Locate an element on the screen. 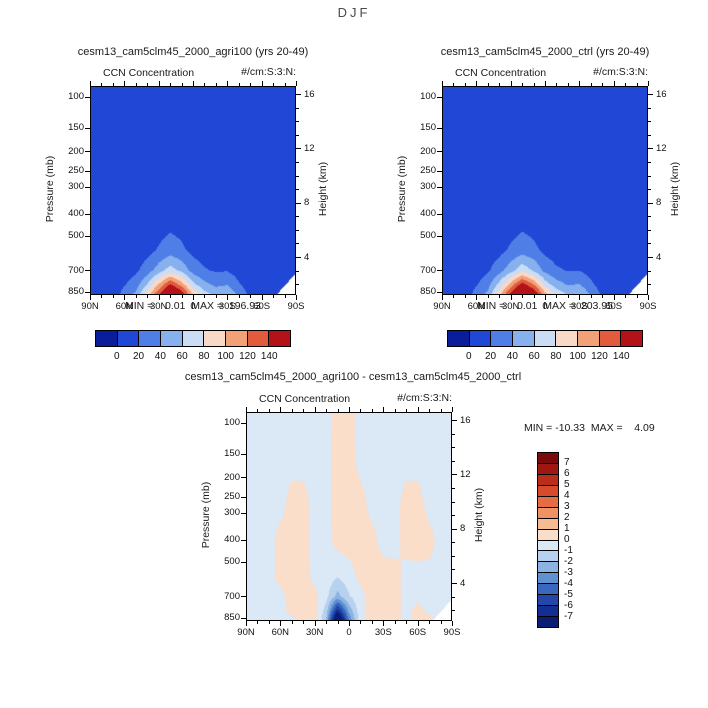 The image size is (708, 708). colorbar-tick-label: 100 is located at coordinates (225, 356).